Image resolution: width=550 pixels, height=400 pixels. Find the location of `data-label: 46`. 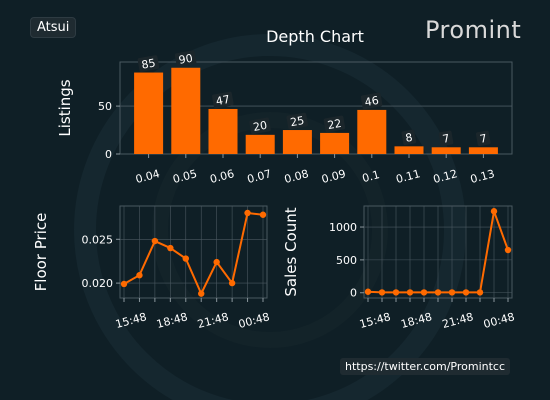

data-label: 46 is located at coordinates (372, 101).